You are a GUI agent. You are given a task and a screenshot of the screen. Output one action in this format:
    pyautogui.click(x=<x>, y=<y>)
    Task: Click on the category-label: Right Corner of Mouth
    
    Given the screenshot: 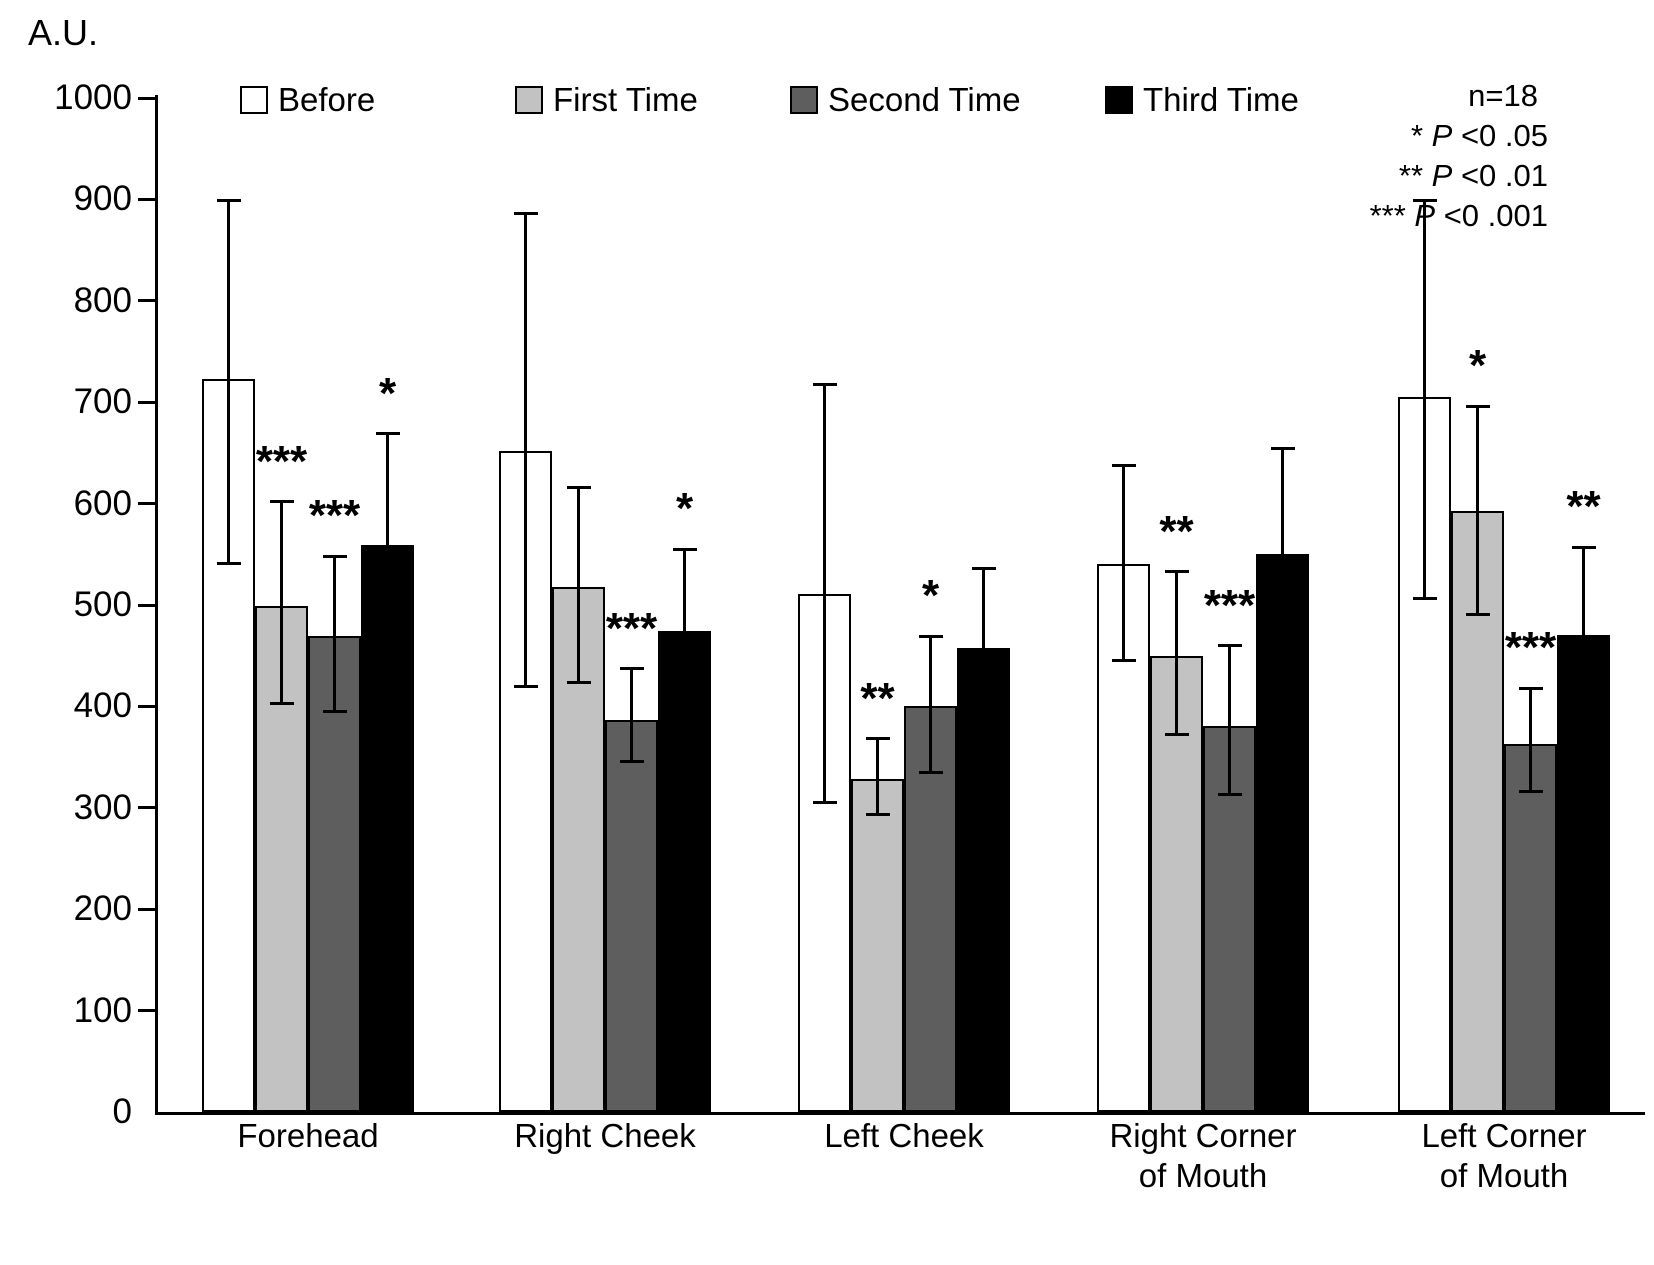 What is the action you would take?
    pyautogui.click(x=1203, y=1155)
    